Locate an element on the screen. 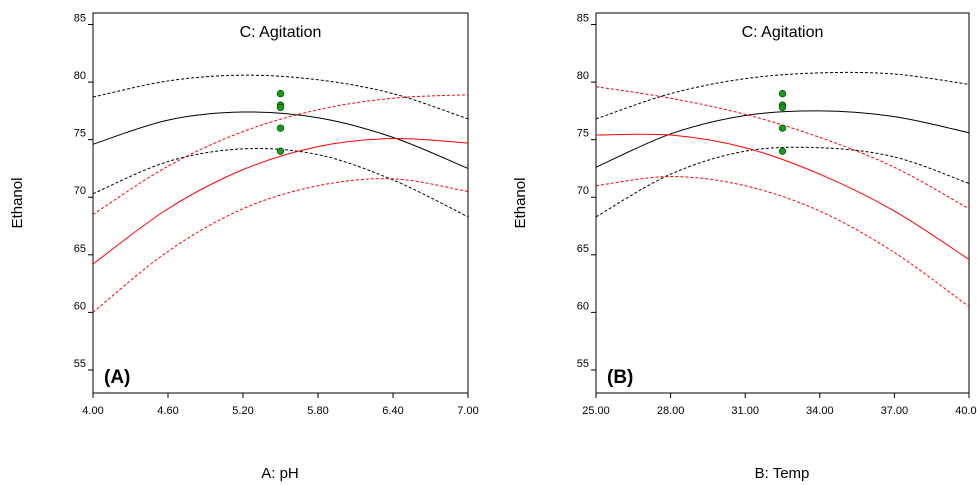 Image resolution: width=977 pixels, height=485 pixels. x-tick-label: 40.00 is located at coordinates (966, 411).